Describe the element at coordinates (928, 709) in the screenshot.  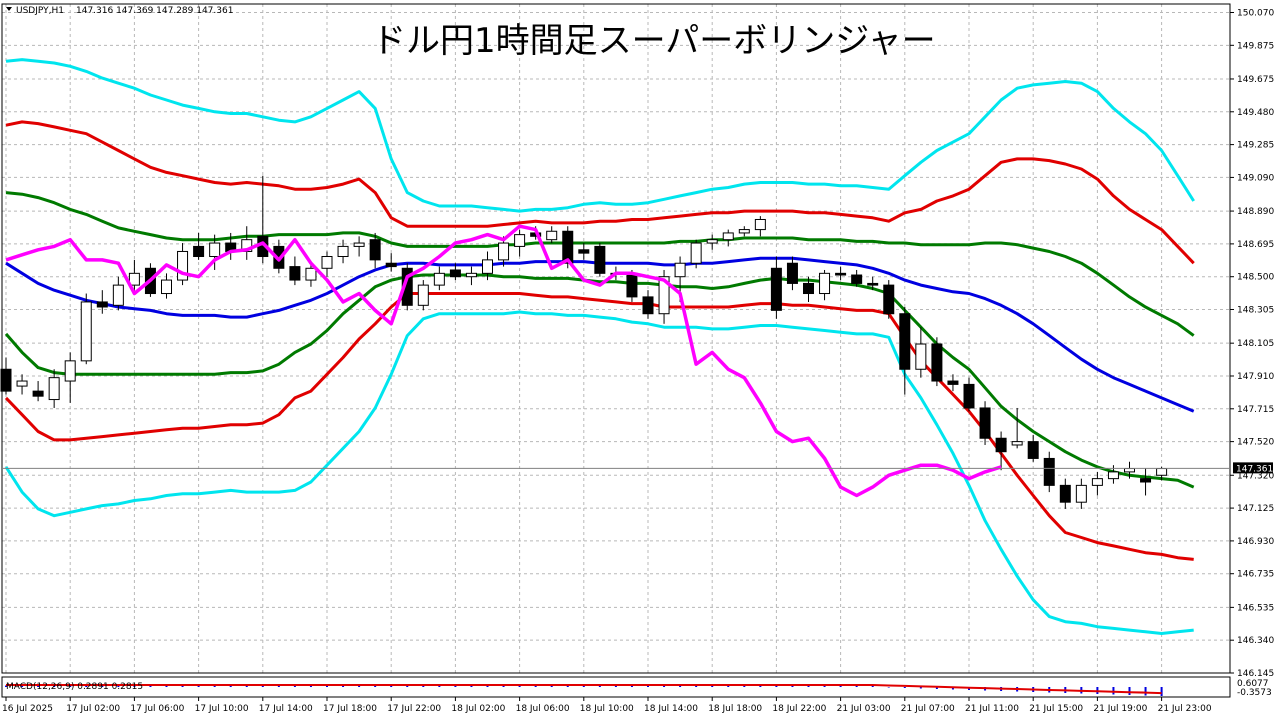
I see `x-tick-label: 21 Jul 07:00` at that location.